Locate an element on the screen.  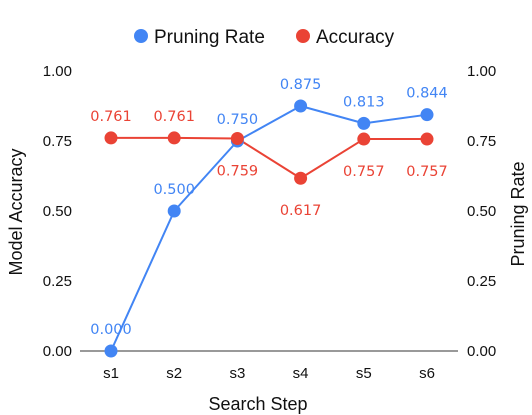
x-tick-label: s4 is located at coordinates (301, 373).